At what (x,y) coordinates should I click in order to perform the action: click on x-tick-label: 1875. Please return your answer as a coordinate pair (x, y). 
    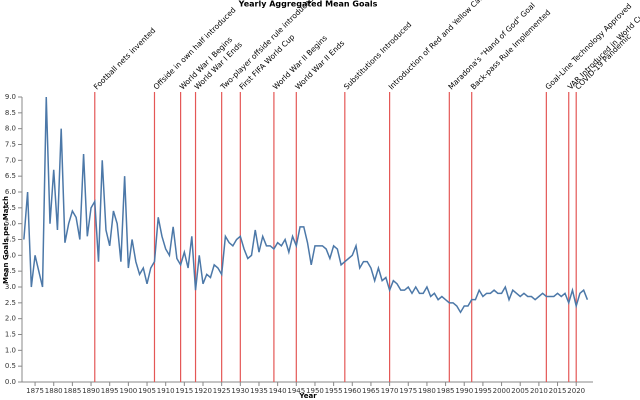
    Looking at the image, I should click on (35, 391).